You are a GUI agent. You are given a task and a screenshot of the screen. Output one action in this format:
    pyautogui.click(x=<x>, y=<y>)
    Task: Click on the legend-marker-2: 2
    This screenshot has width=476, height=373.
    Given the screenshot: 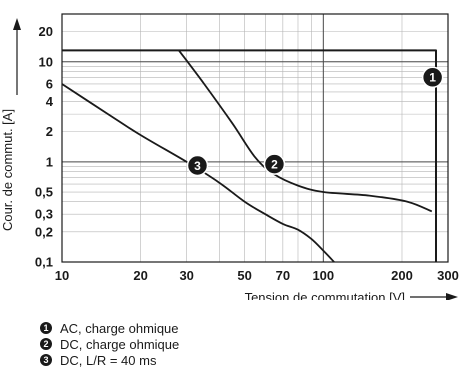 What is the action you would take?
    pyautogui.click(x=46, y=344)
    